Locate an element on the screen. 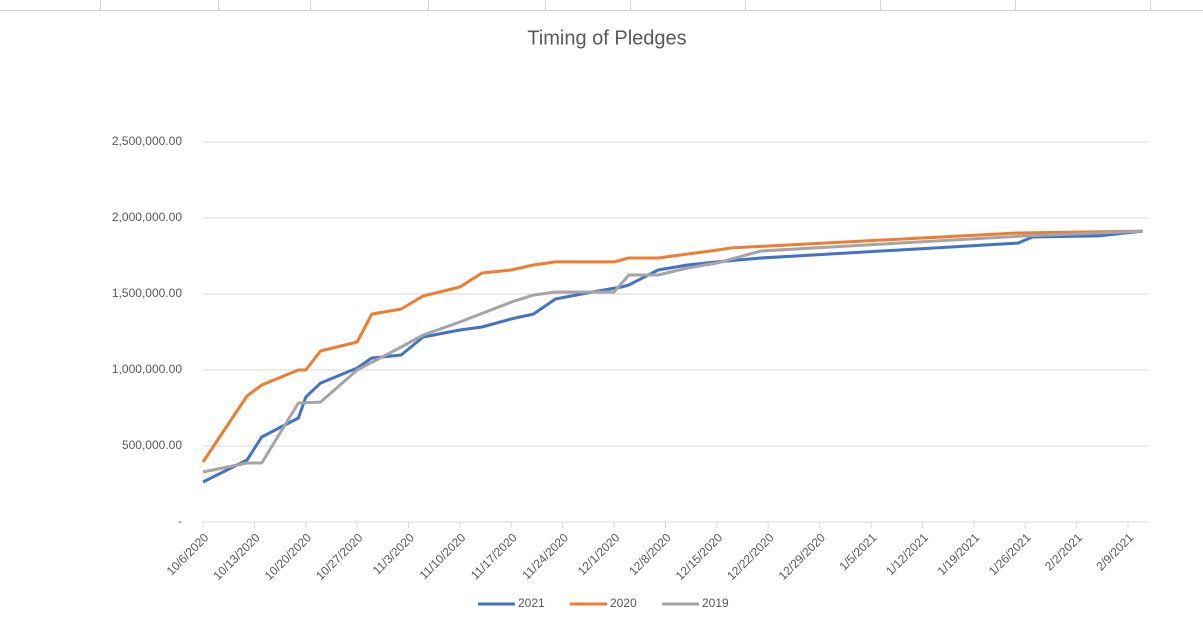  legend-label: 2021 is located at coordinates (531, 603).